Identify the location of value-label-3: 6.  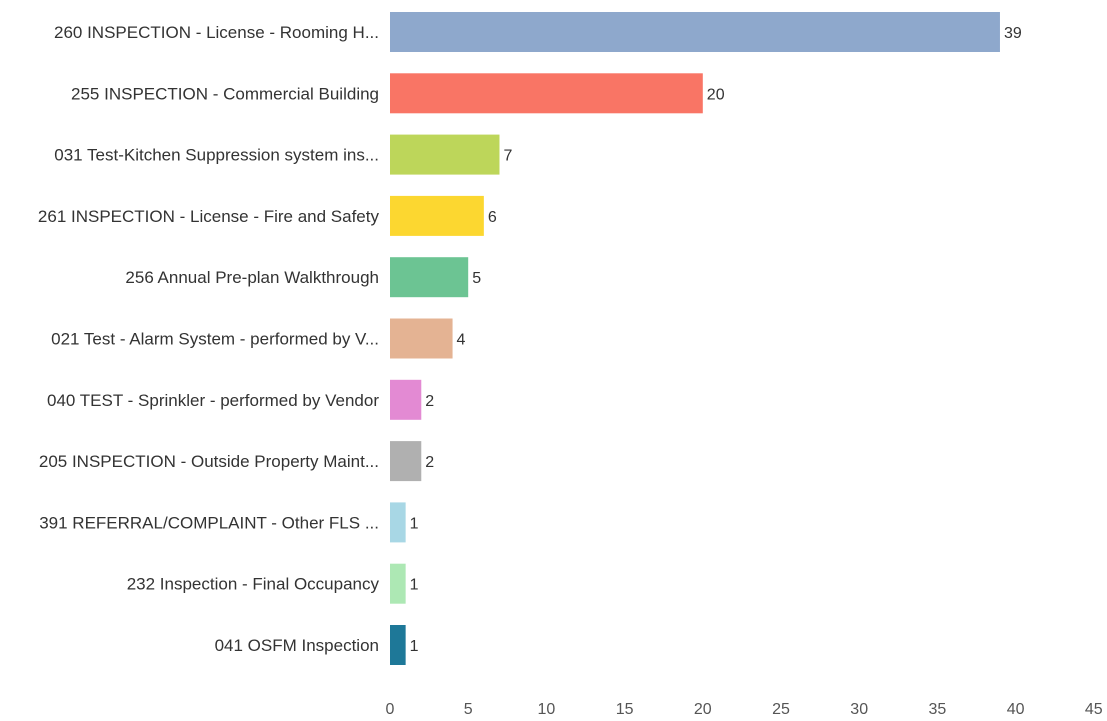
(492, 217).